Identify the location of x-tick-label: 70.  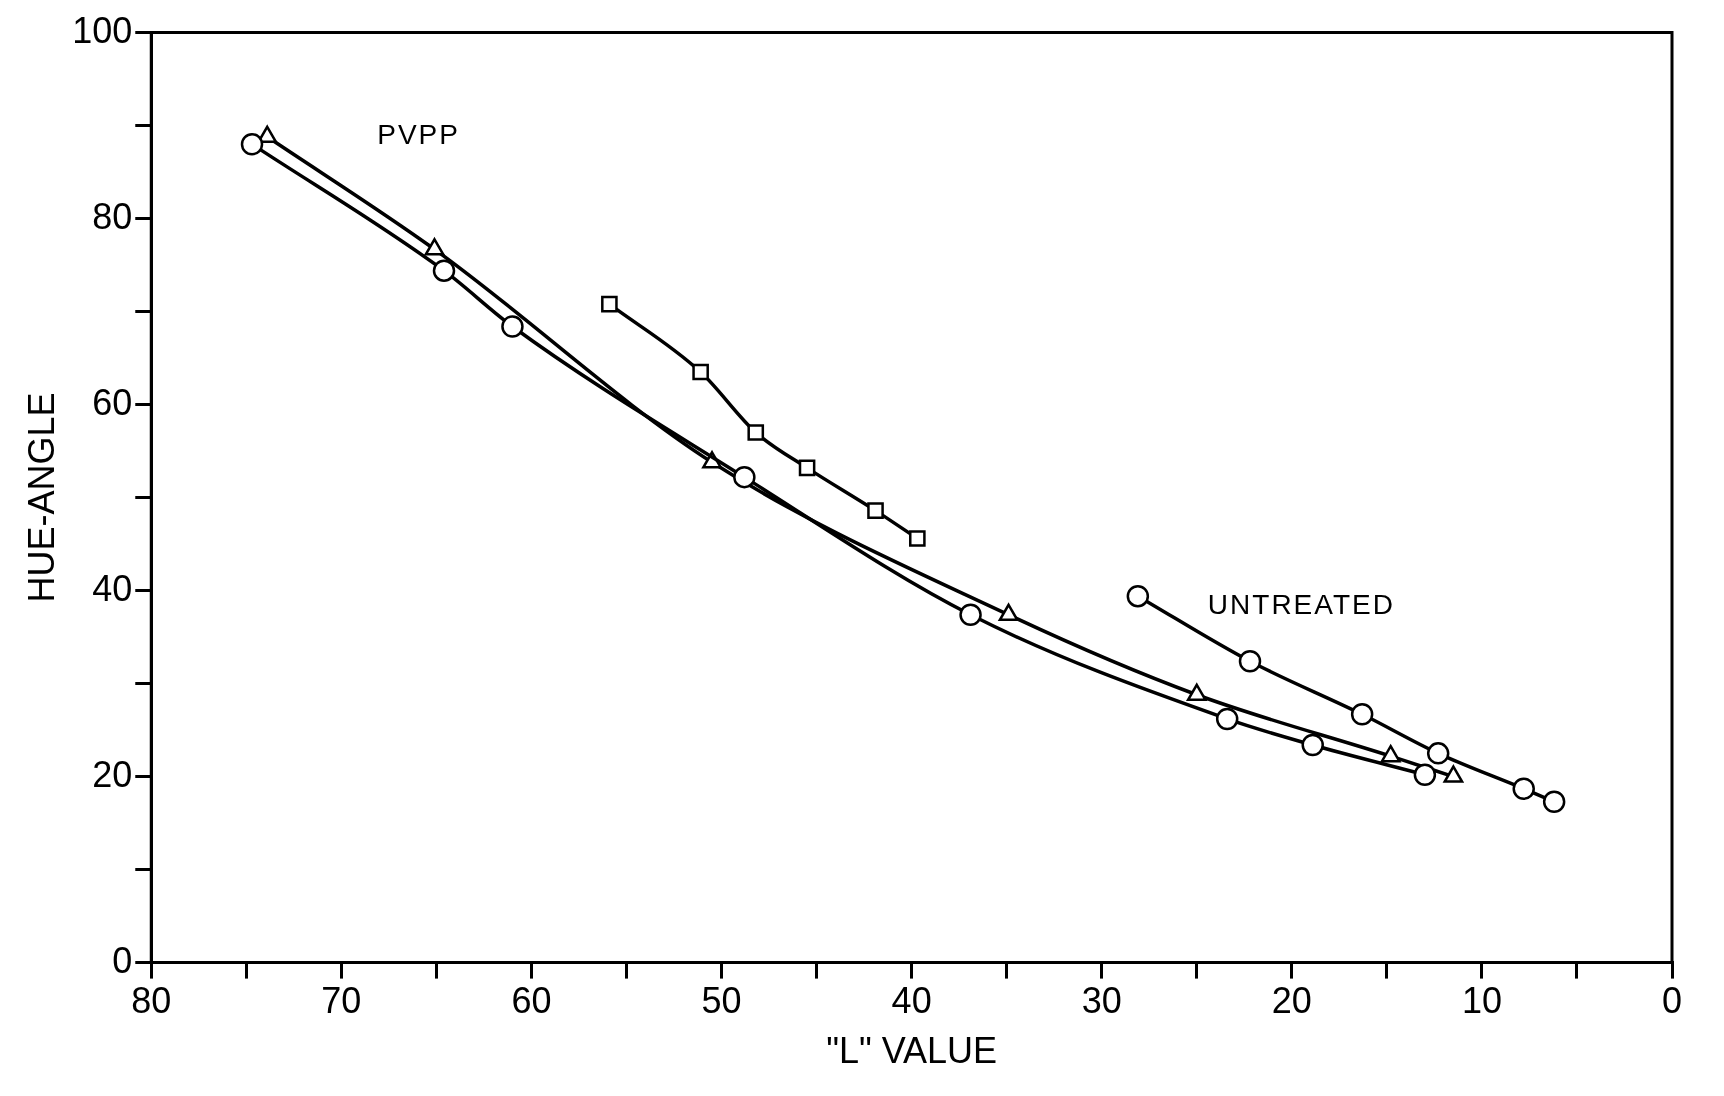
(341, 1001).